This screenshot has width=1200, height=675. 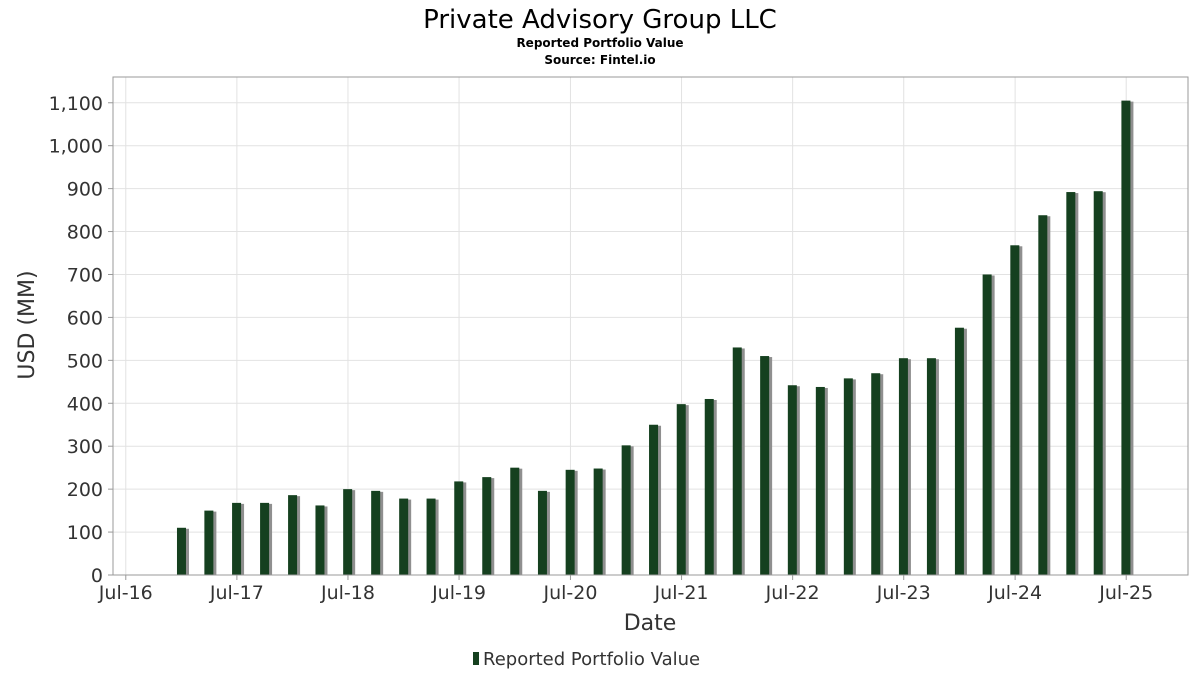 What do you see at coordinates (1014, 593) in the screenshot?
I see `x-tick-label: Jul-24` at bounding box center [1014, 593].